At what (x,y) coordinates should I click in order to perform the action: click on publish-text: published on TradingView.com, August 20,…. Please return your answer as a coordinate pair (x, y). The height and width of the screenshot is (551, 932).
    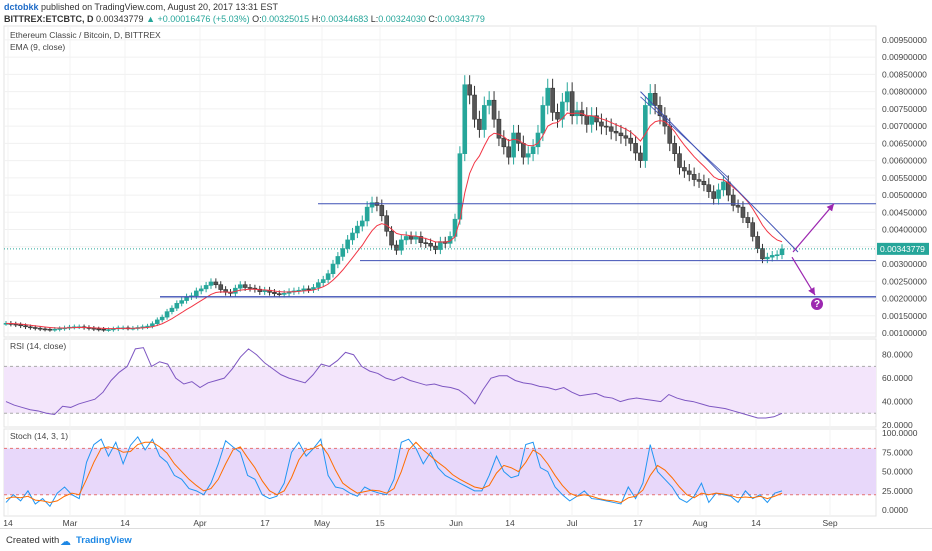
    Looking at the image, I should click on (160, 7).